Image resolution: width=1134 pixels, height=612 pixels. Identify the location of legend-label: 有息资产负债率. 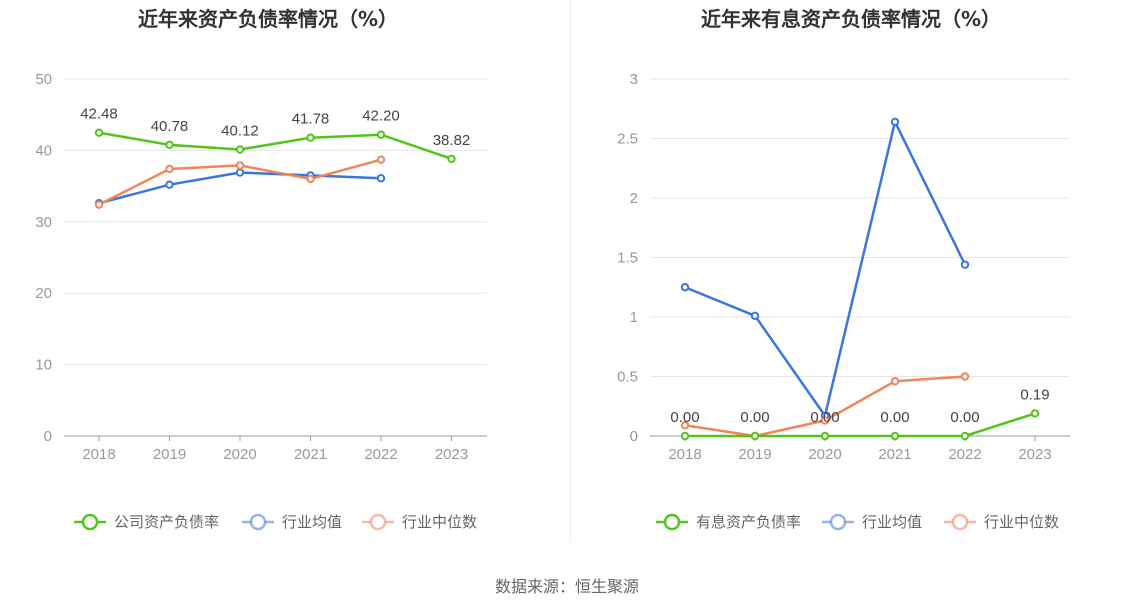
(748, 522).